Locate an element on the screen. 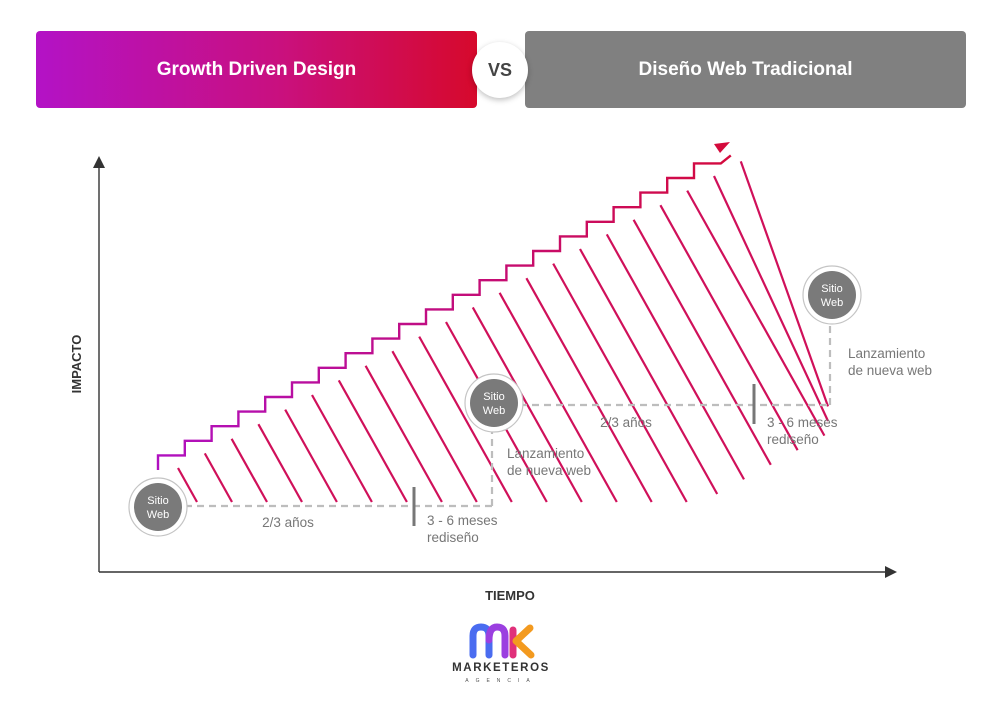 The height and width of the screenshot is (704, 1002). marketeros-logo-text: MARKETEROS is located at coordinates (501, 668).